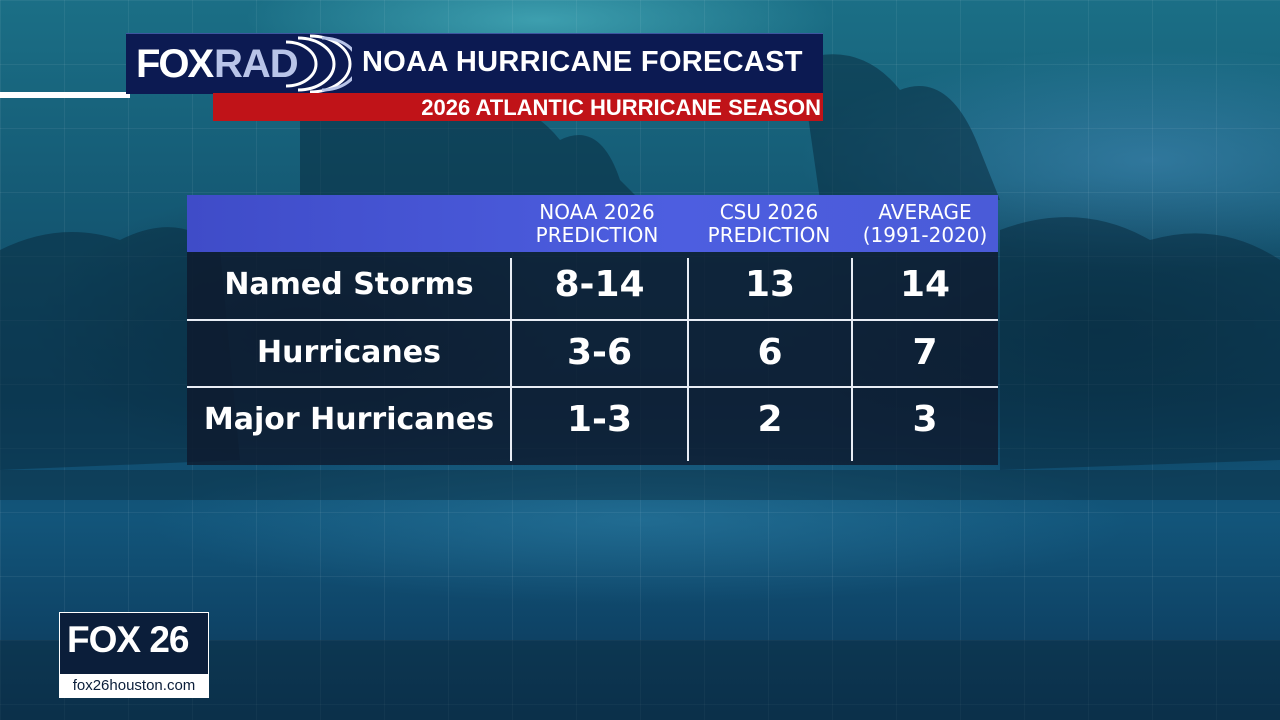 The image size is (1280, 720). I want to click on table-row: Hurricanes 3-6 6 7, so click(592, 353).